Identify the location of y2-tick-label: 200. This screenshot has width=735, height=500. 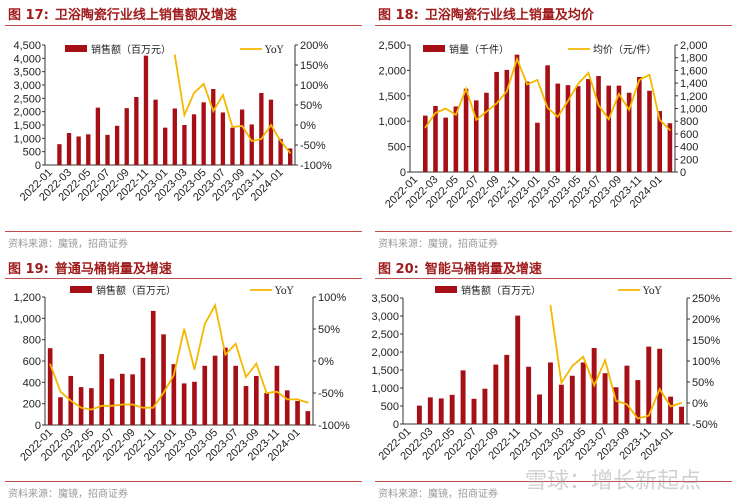
(689, 160).